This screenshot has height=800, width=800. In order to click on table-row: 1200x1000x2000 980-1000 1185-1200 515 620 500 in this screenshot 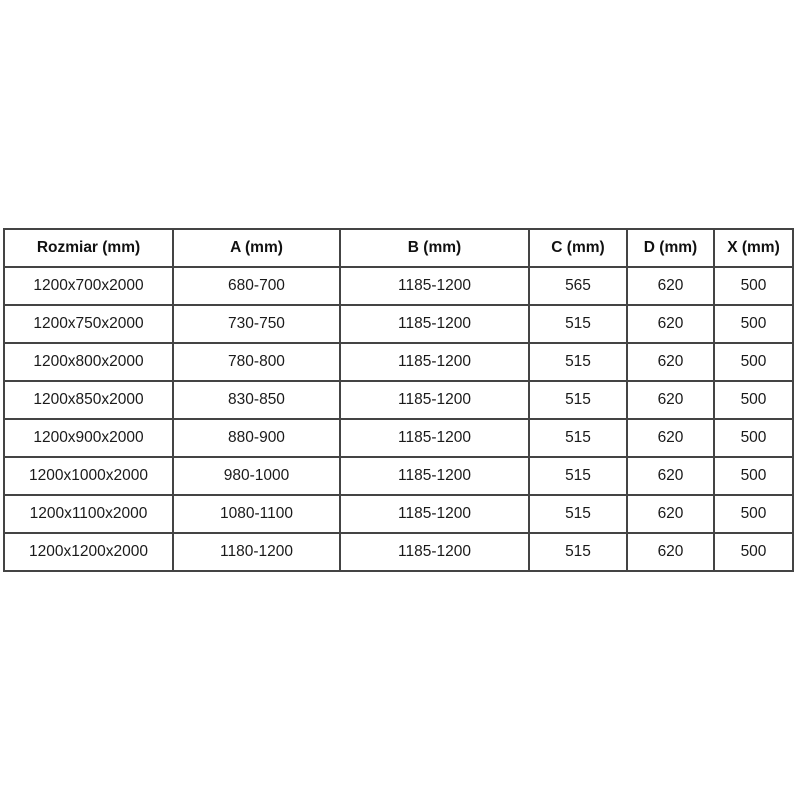, I will do `click(398, 476)`.